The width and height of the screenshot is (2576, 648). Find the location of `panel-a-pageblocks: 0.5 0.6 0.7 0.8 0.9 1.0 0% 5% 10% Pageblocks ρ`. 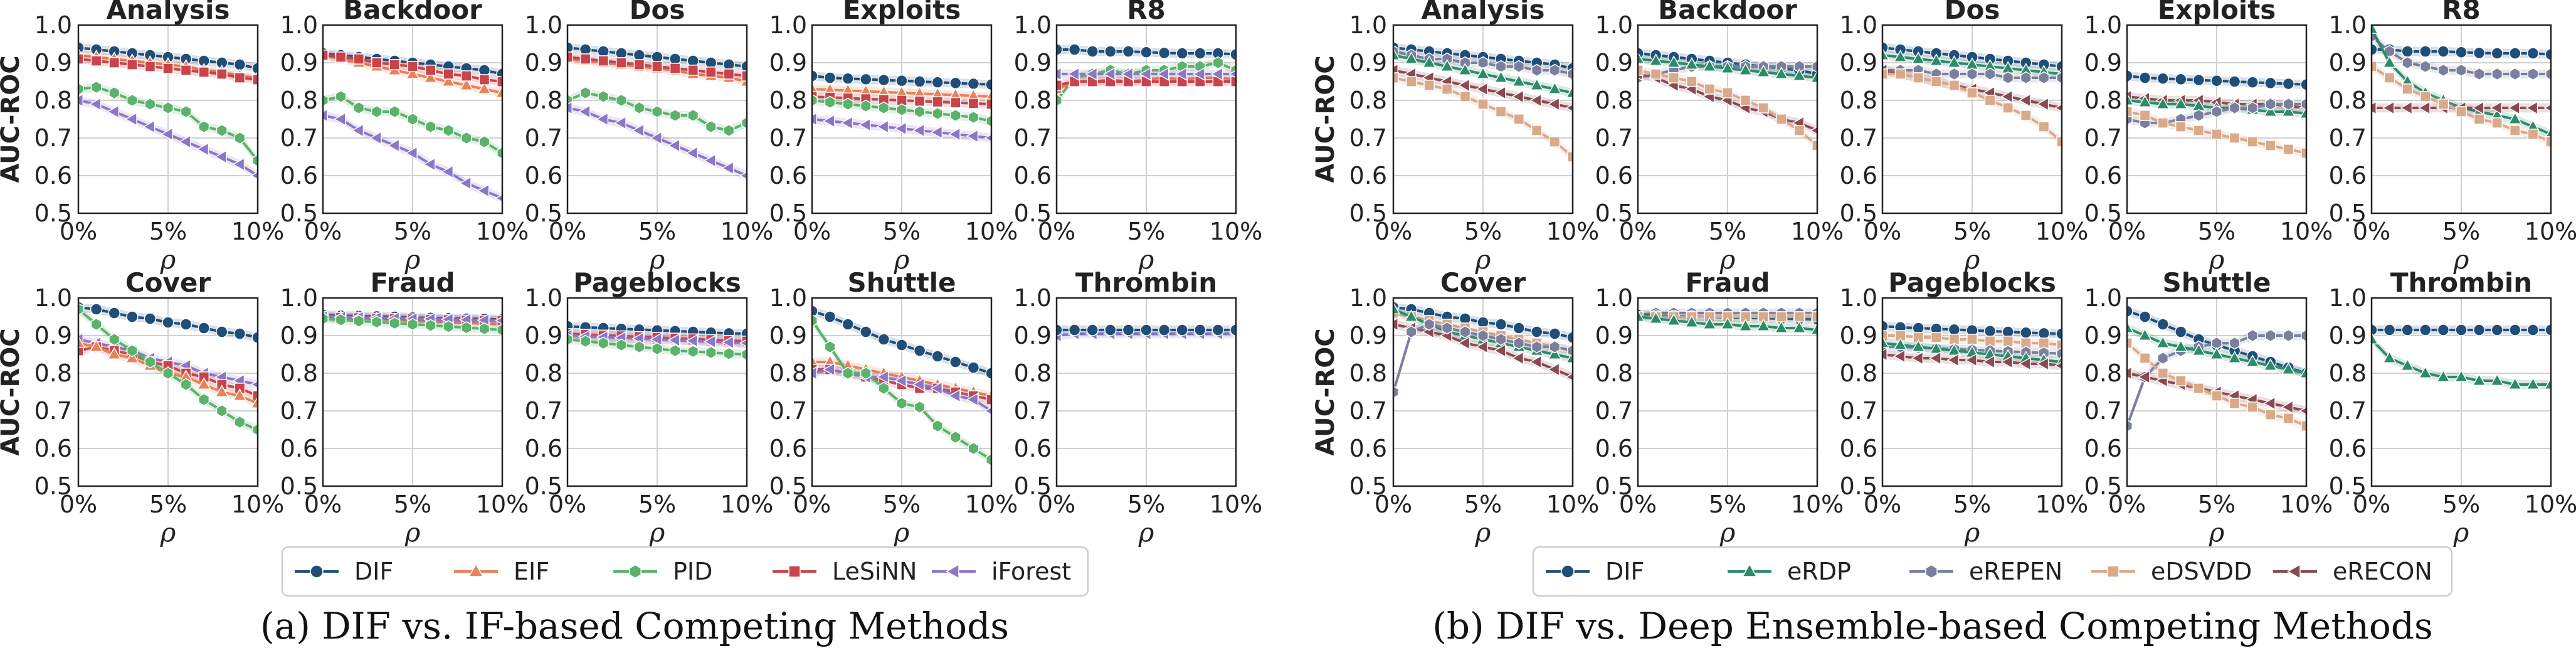

panel-a-pageblocks: 0.5 0.6 0.7 0.8 0.9 1.0 0% 5% 10% Pageblocks ρ is located at coordinates (649, 407).